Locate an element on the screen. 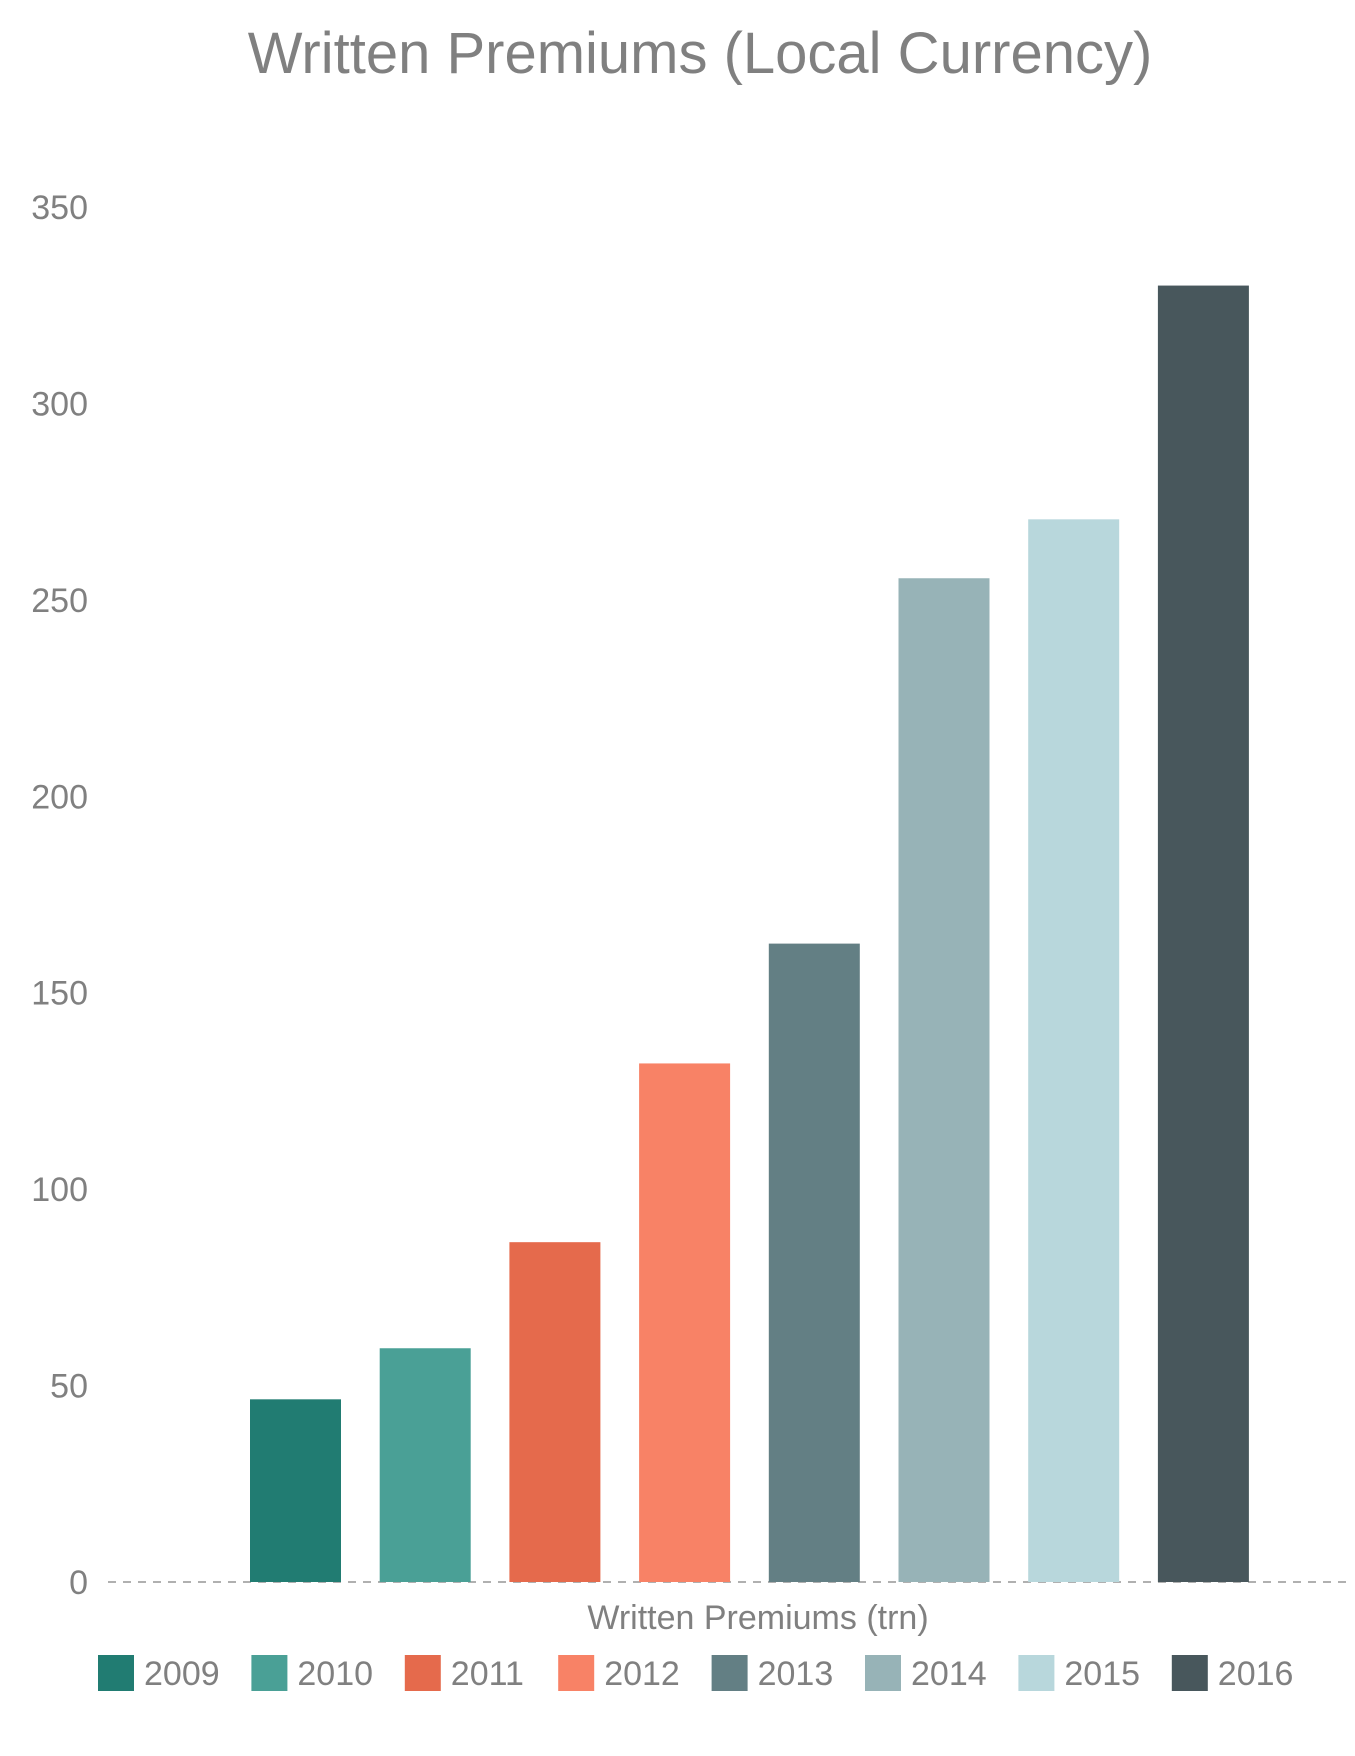 The width and height of the screenshot is (1355, 1756). legend-swatch-2013 is located at coordinates (729, 1673).